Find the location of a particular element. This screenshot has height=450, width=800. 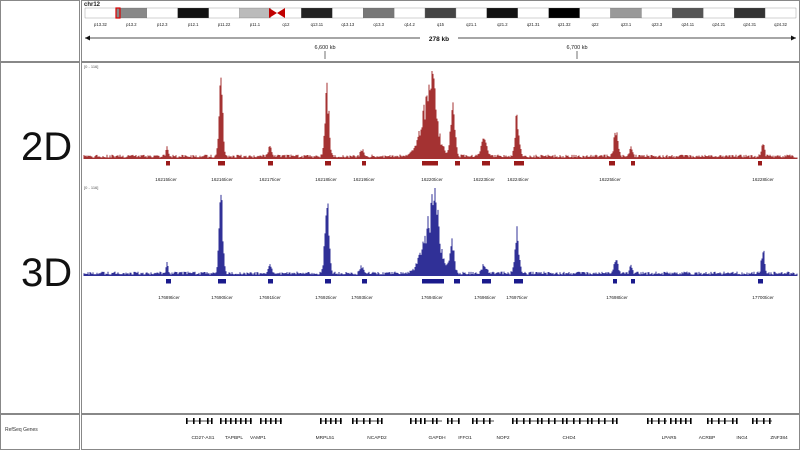

gene-label: CHD4 is located at coordinates (568, 438).